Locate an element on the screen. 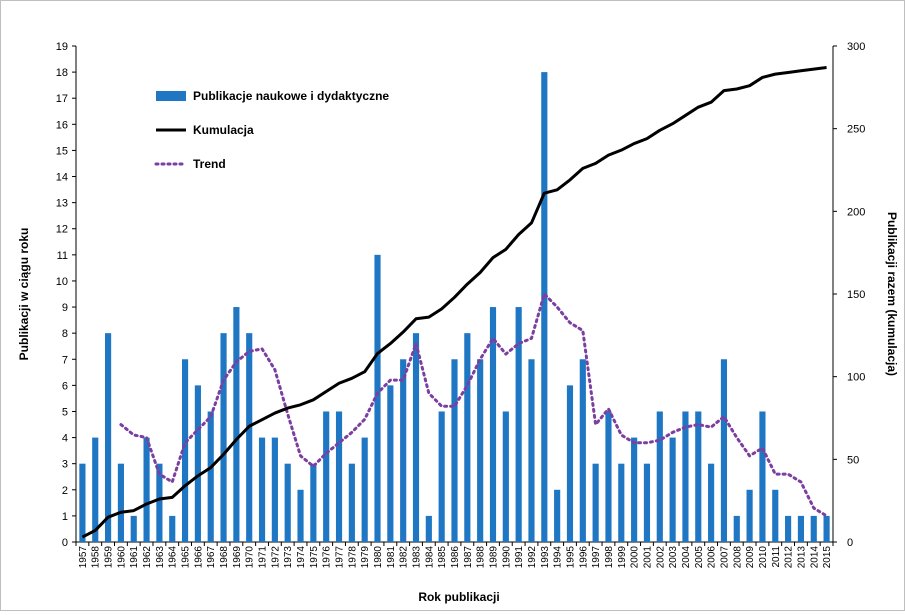  x-tick-label: 1962 is located at coordinates (147, 557).